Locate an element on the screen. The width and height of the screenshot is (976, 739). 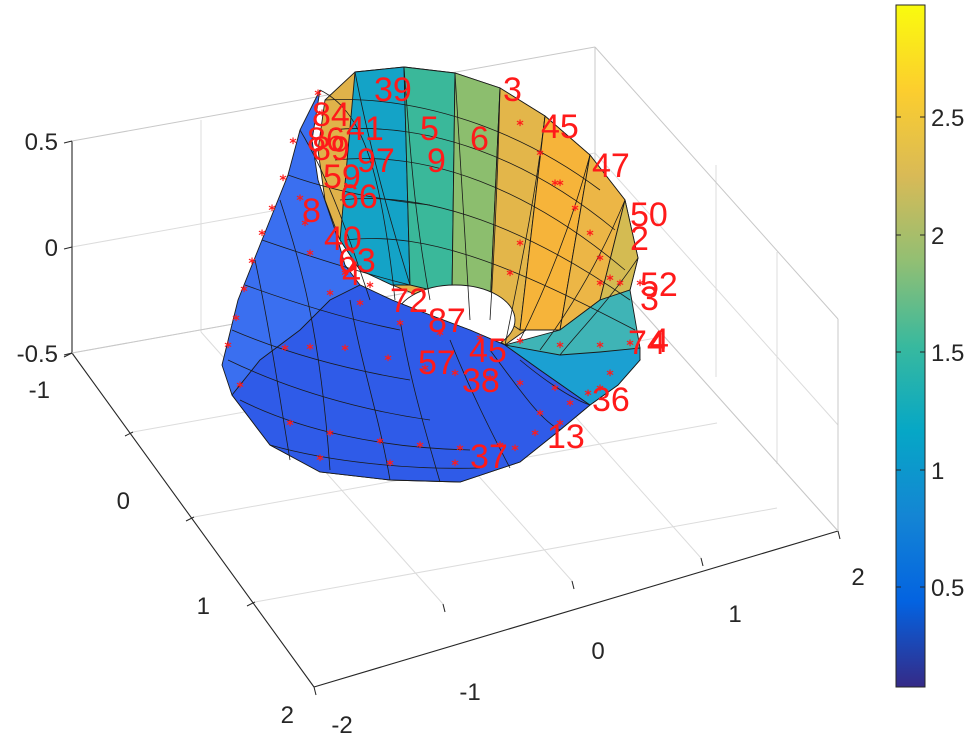
point-label: 63 is located at coordinates (357, 261).